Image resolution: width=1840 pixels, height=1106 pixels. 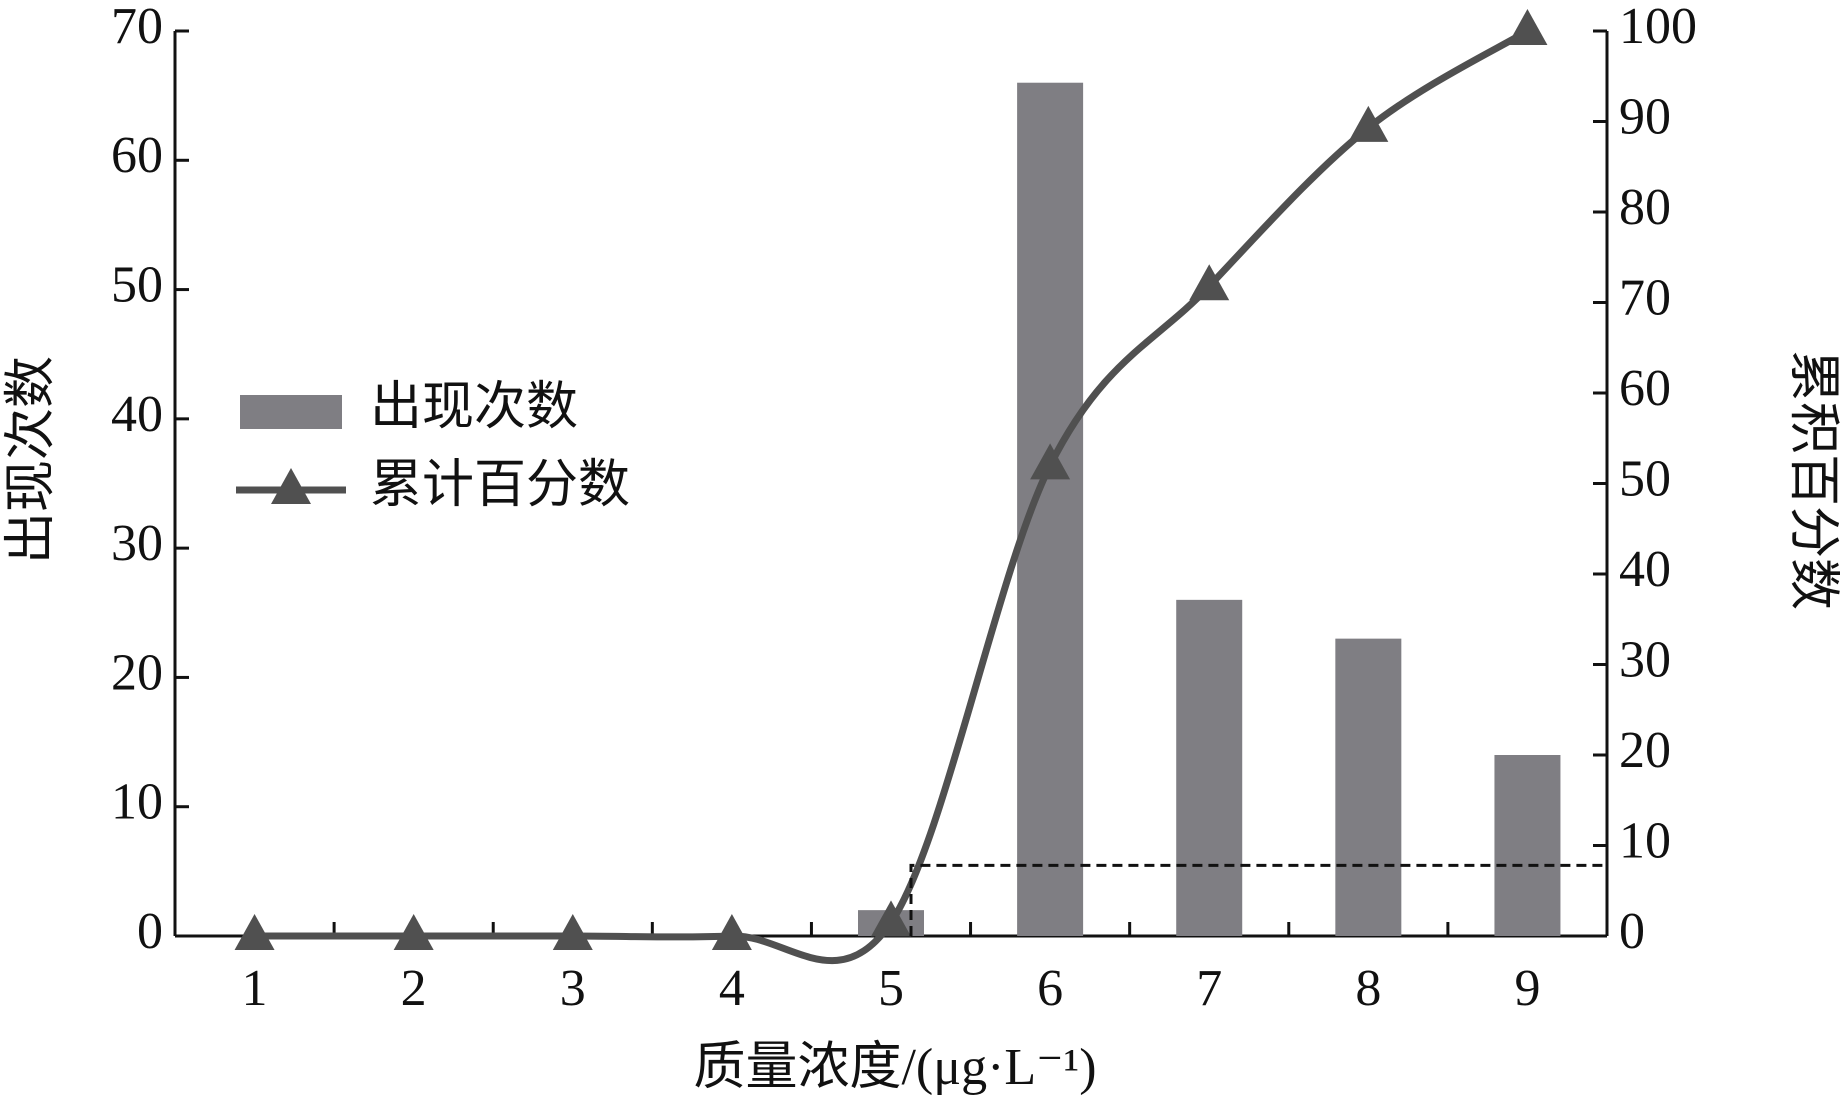 I want to click on y2-tick-label: 20, so click(x=1645, y=750).